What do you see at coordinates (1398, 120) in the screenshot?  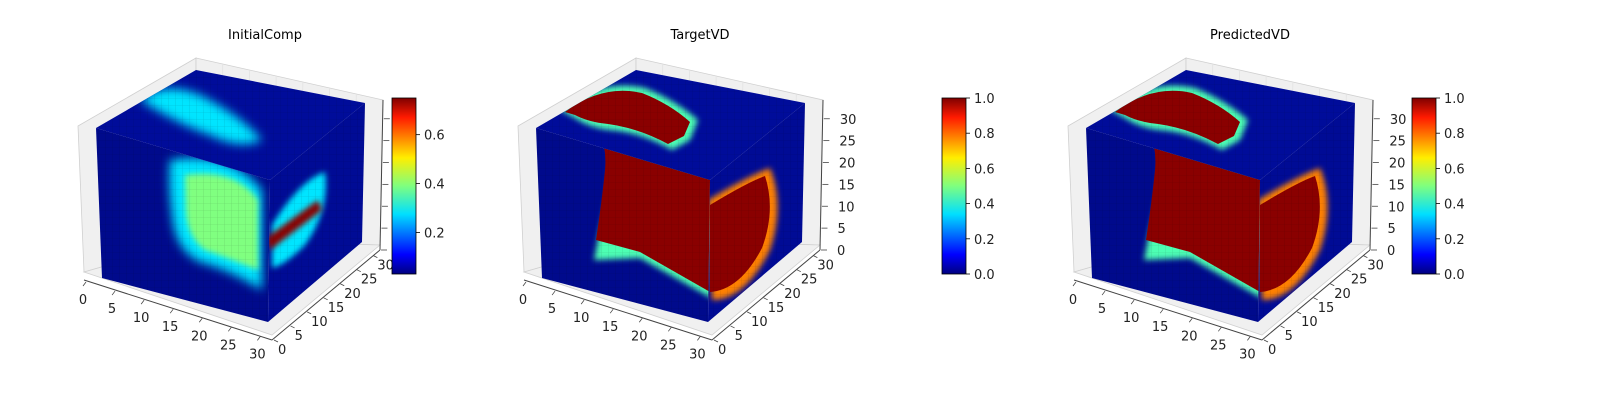 I see `z-tick-label: 30` at bounding box center [1398, 120].